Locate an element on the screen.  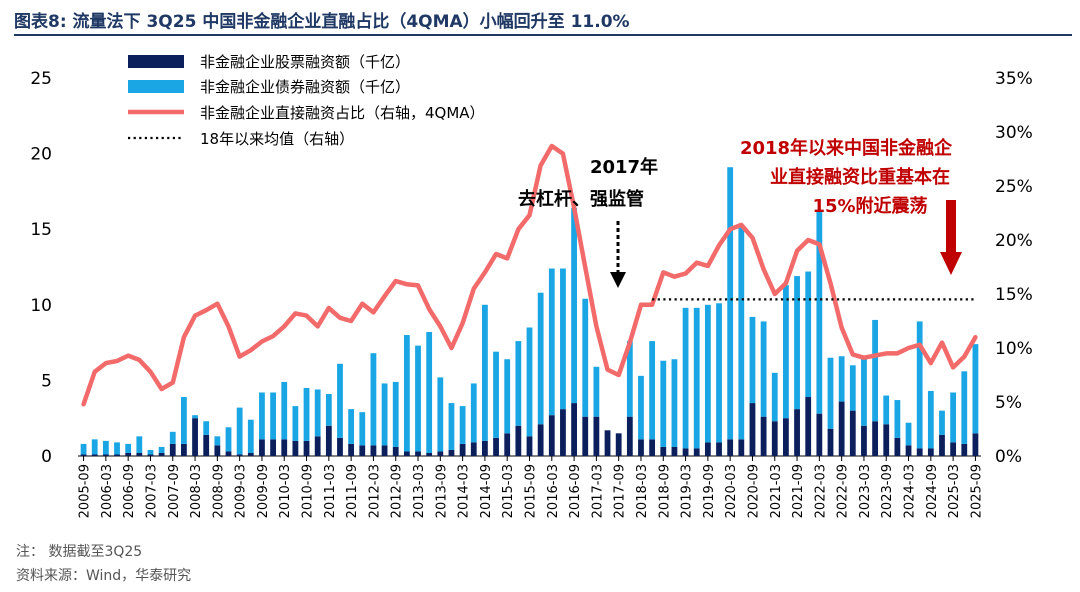
legend-label: 非金融企业直接融资占比（右轴，4QMA） is located at coordinates (342, 113).